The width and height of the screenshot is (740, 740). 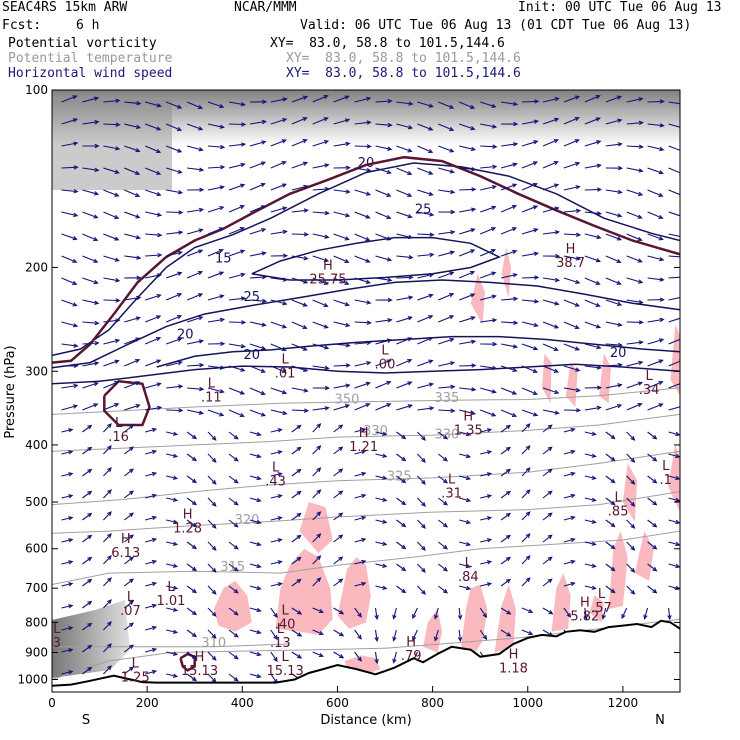 I want to click on stratosphere-pv-shading-left, so click(x=112, y=145).